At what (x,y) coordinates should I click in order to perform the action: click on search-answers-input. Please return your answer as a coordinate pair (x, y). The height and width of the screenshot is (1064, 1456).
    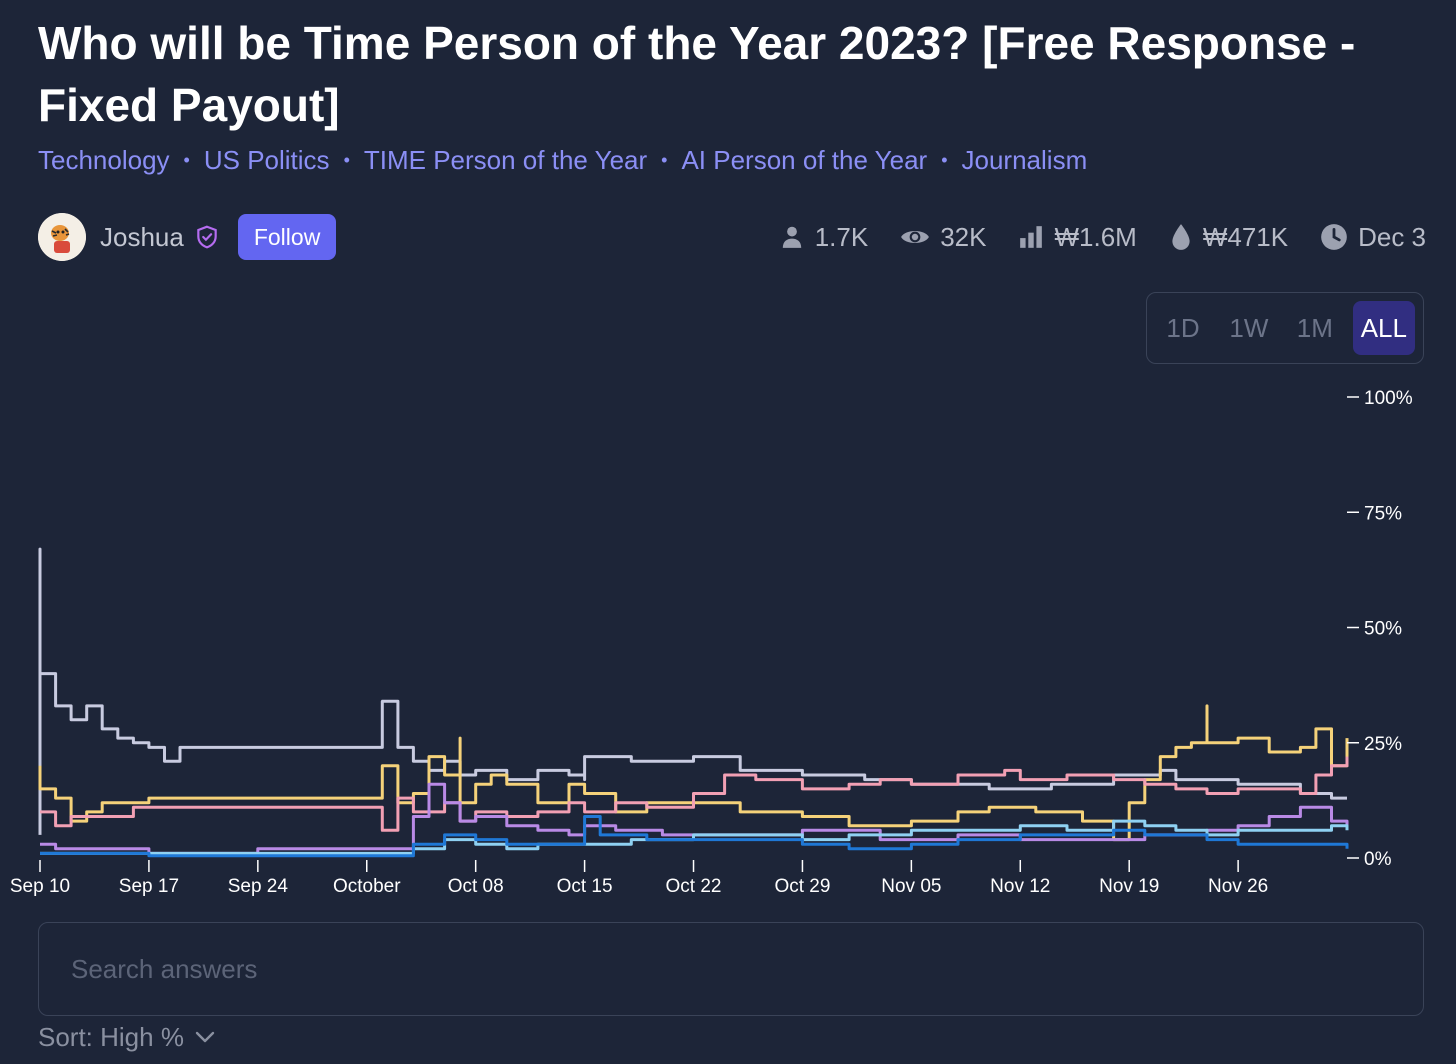
    Looking at the image, I should click on (731, 969).